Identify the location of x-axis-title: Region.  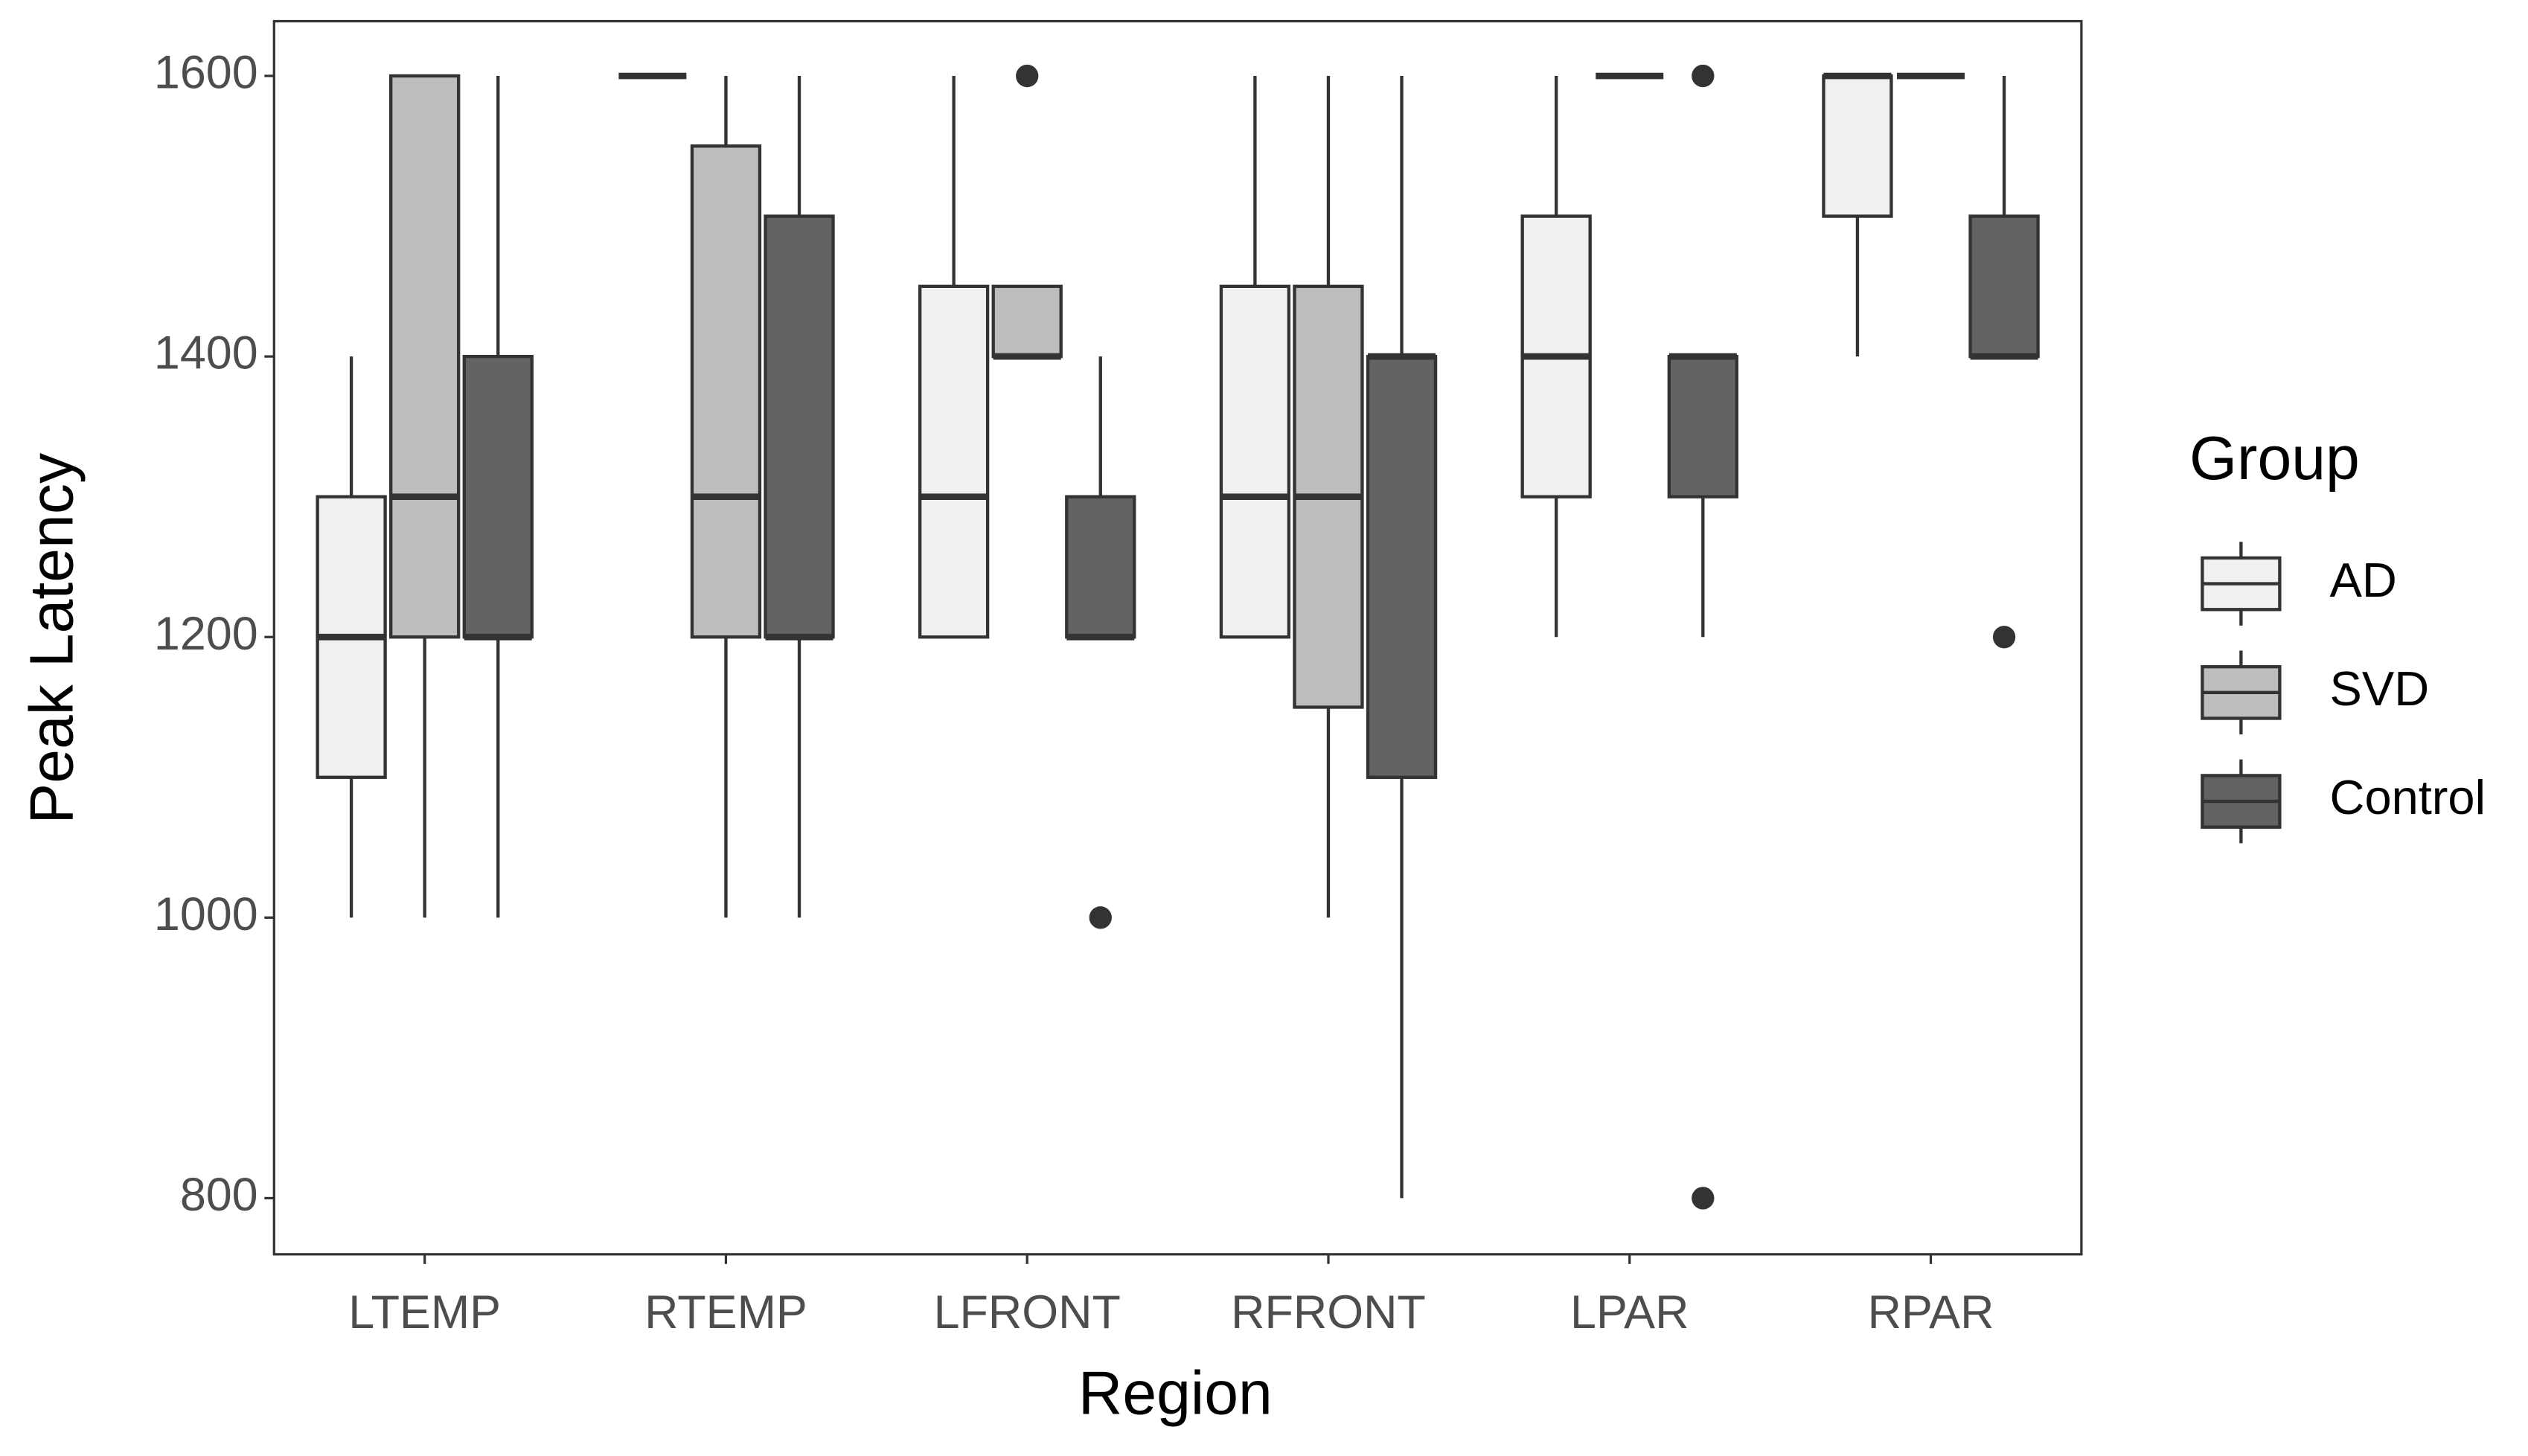
(1175, 1393).